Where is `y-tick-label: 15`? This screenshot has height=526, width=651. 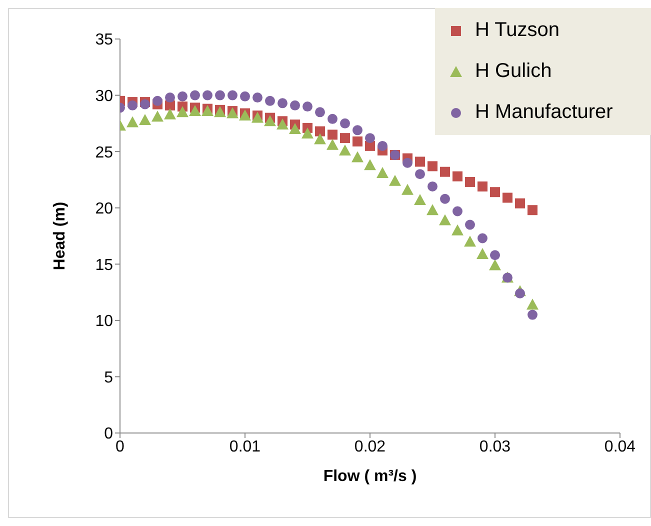 y-tick-label: 15 is located at coordinates (104, 265).